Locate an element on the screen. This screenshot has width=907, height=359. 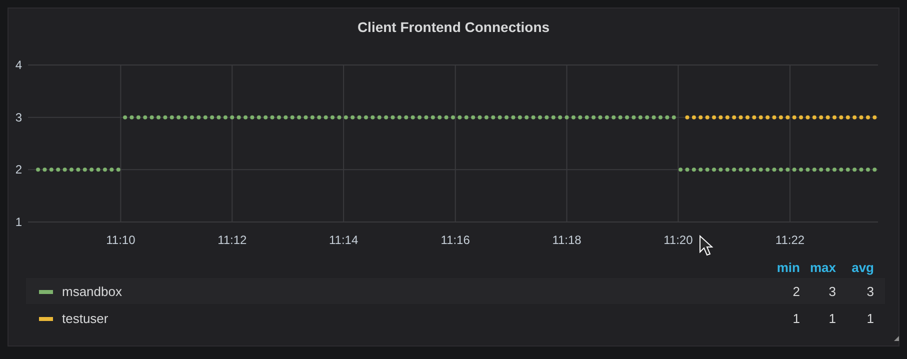
y-tick-label: 2 is located at coordinates (18, 169).